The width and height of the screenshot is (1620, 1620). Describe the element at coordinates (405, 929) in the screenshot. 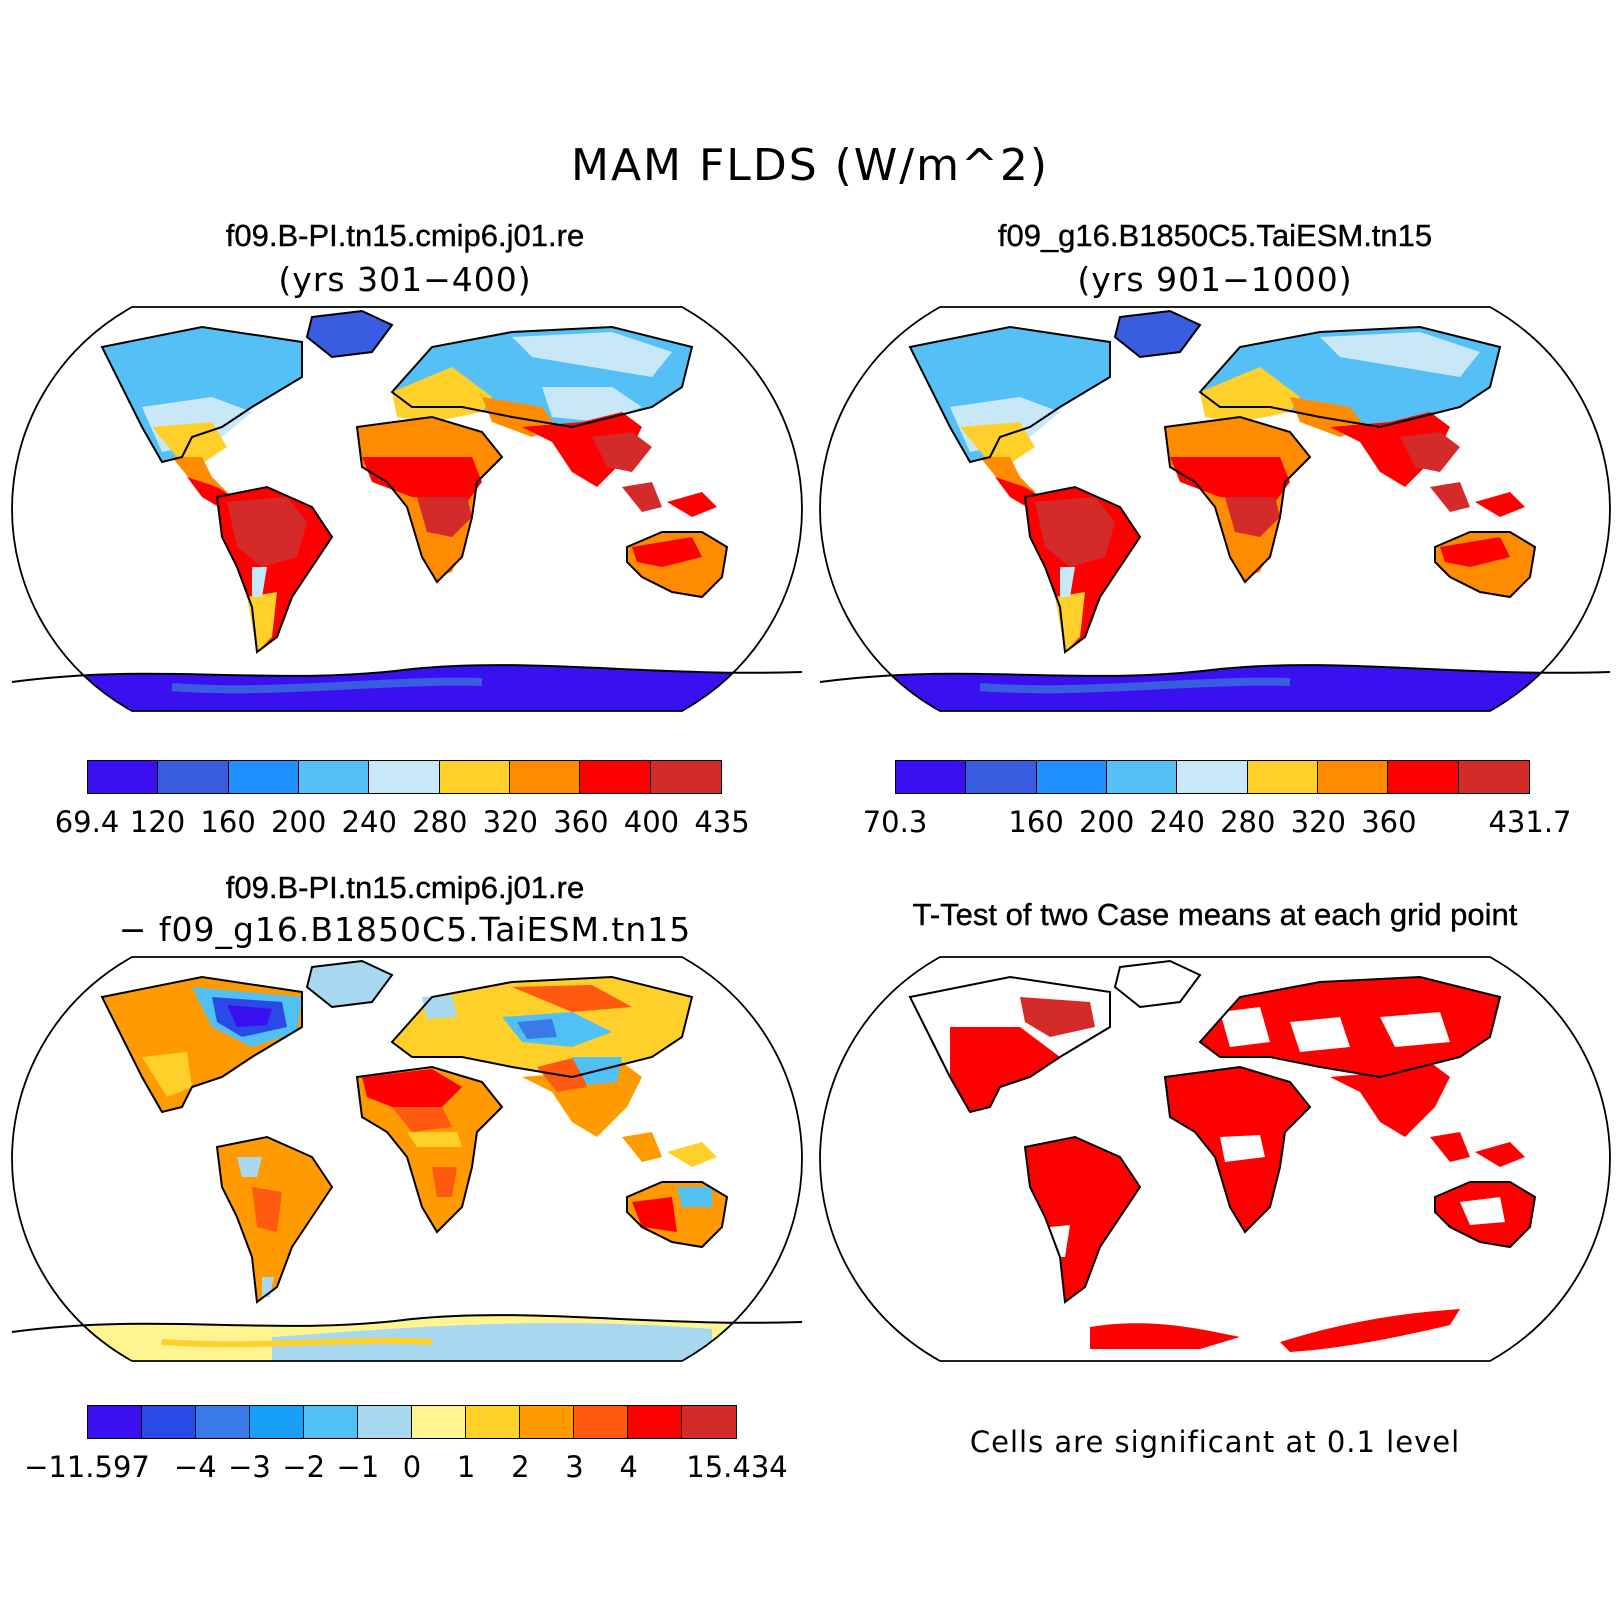

I see `panel-subtitle-bottom-left: − f09_g16.B1850C5.TaiESM.tn15` at that location.